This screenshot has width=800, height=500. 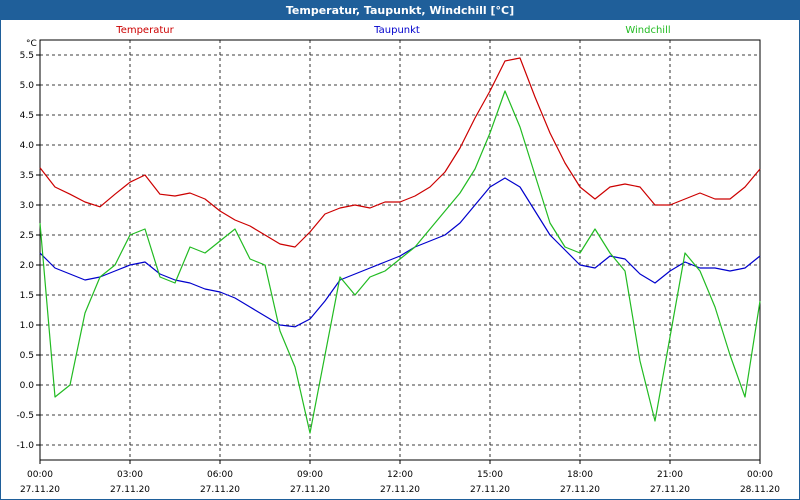 I want to click on y-tick-label: 1.5, so click(x=27, y=296).